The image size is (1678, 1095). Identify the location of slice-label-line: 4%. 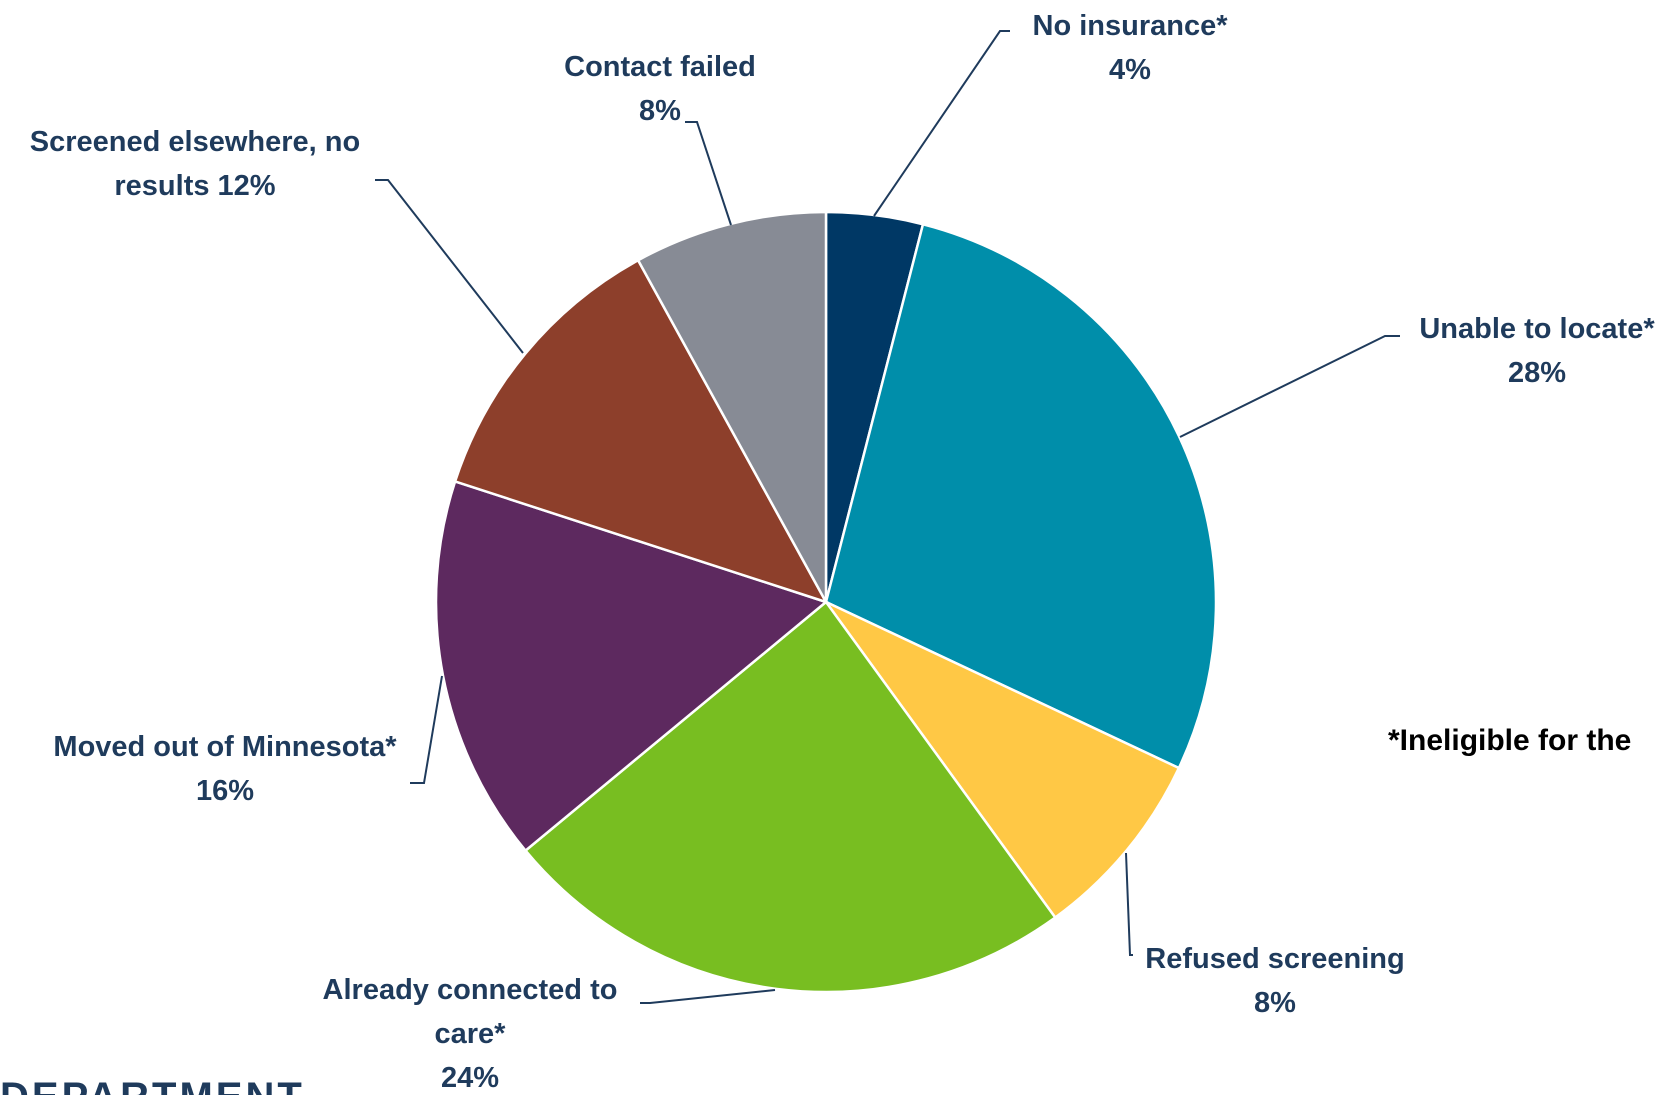
(1130, 70).